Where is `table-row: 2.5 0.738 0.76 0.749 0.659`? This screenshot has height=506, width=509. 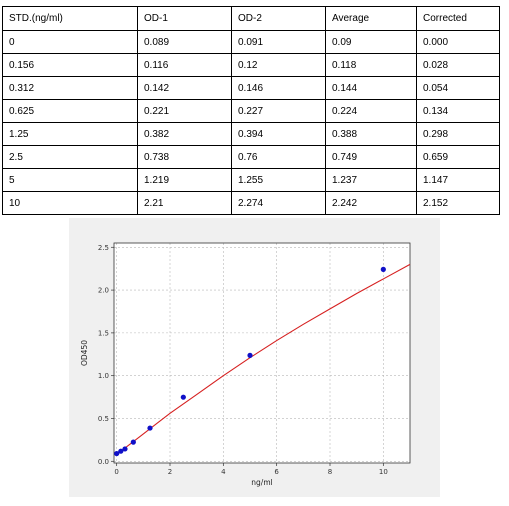
table-row: 2.5 0.738 0.76 0.749 0.659 is located at coordinates (251, 157).